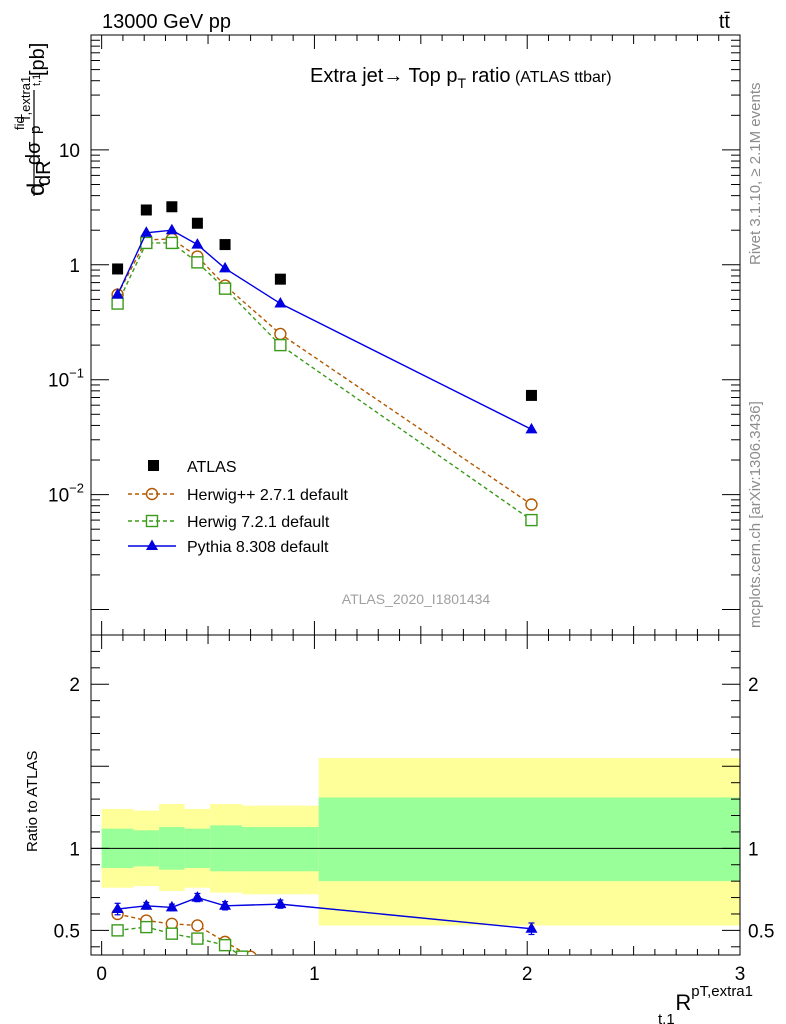 Image resolution: width=786 pixels, height=1024 pixels. What do you see at coordinates (25, 99) in the screenshot?
I see `svg-text: T,extra1` at bounding box center [25, 99].